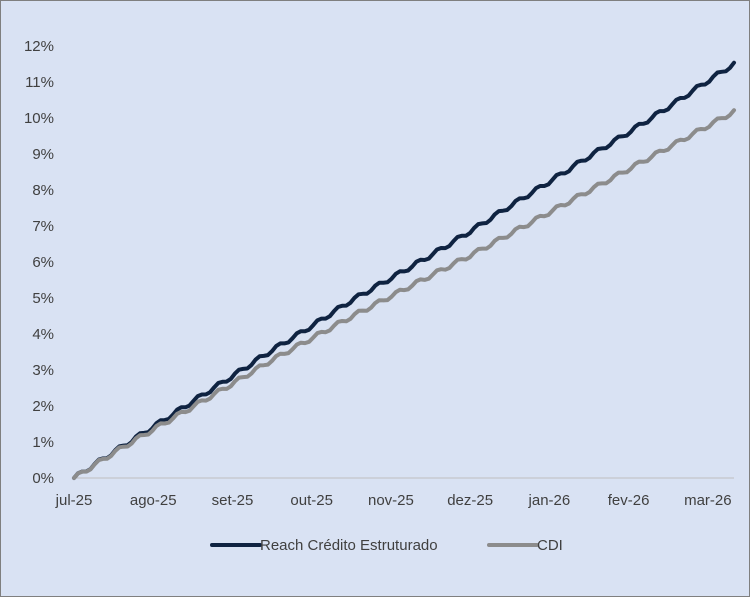  I want to click on legend-label: Reach Crédito Estruturado, so click(349, 545).